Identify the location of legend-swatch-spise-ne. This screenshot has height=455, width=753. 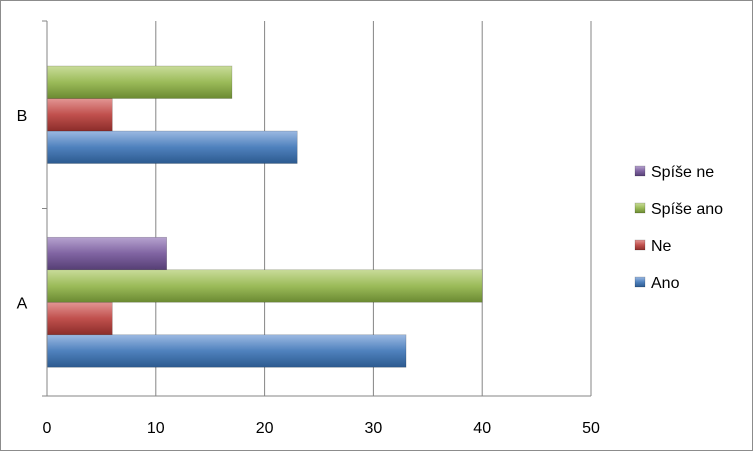
(640, 171).